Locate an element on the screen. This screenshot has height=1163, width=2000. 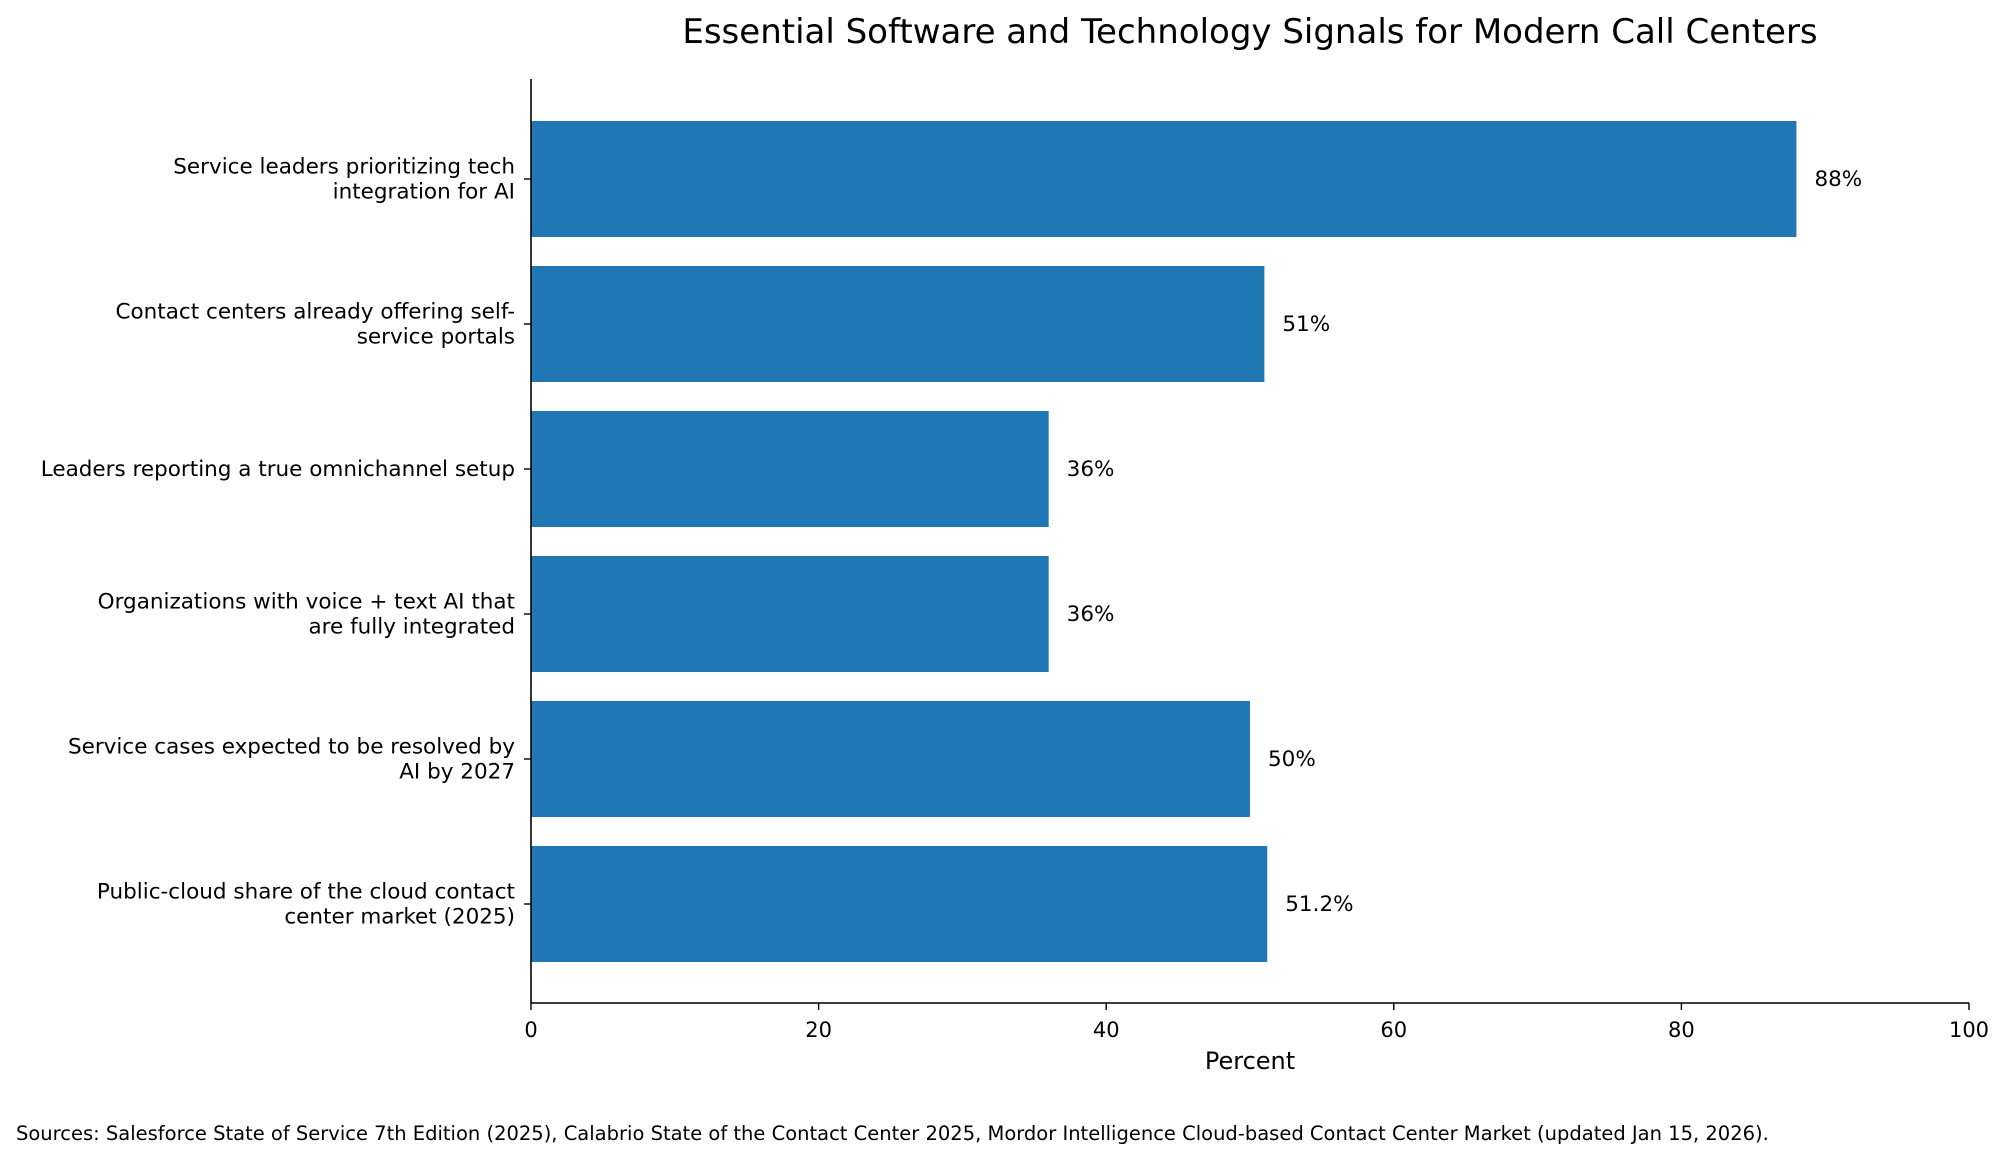
value-label: 51.2% is located at coordinates (1319, 904).